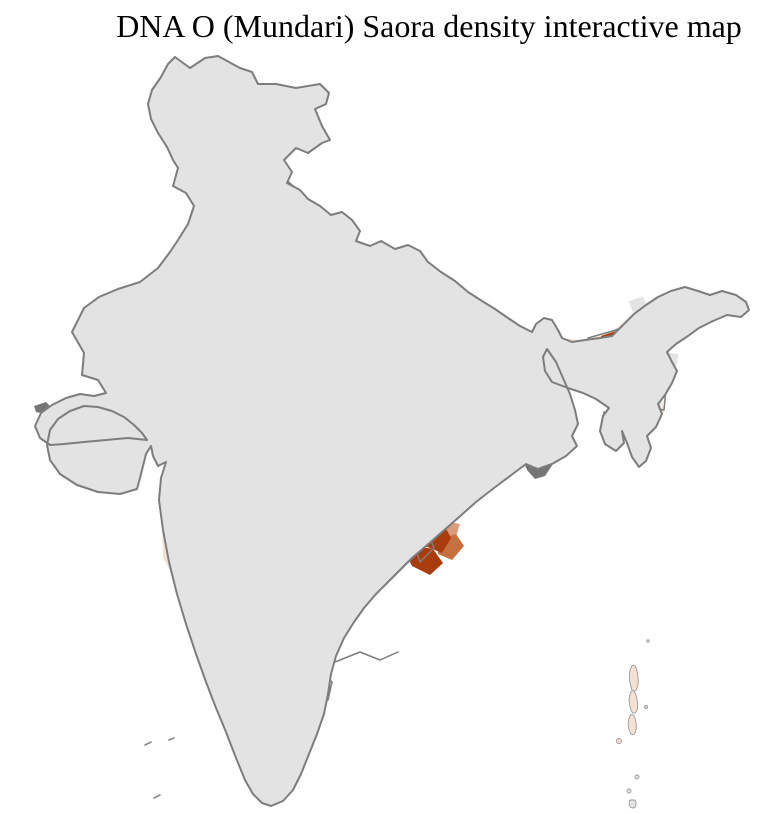  Describe the element at coordinates (633, 678) in the screenshot. I see `andaman-island-north` at that location.